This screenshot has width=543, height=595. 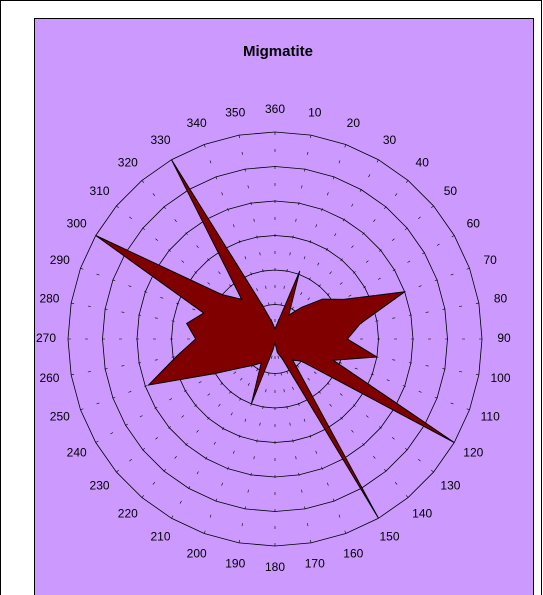 What do you see at coordinates (235, 564) in the screenshot?
I see `category-label: 190` at bounding box center [235, 564].